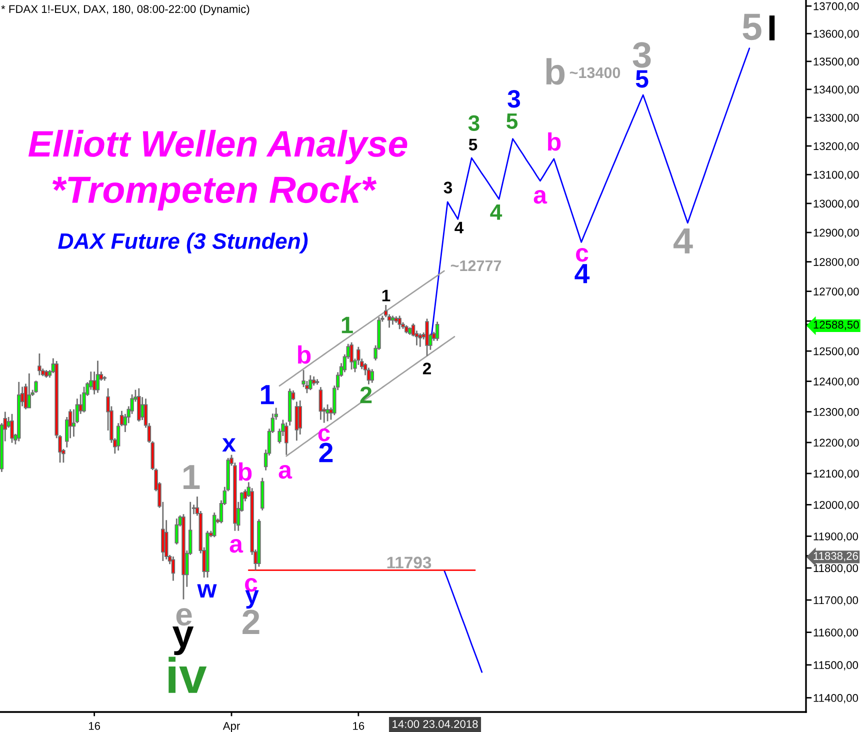 This screenshot has height=732, width=862. What do you see at coordinates (229, 445) in the screenshot?
I see `annotation: x` at bounding box center [229, 445].